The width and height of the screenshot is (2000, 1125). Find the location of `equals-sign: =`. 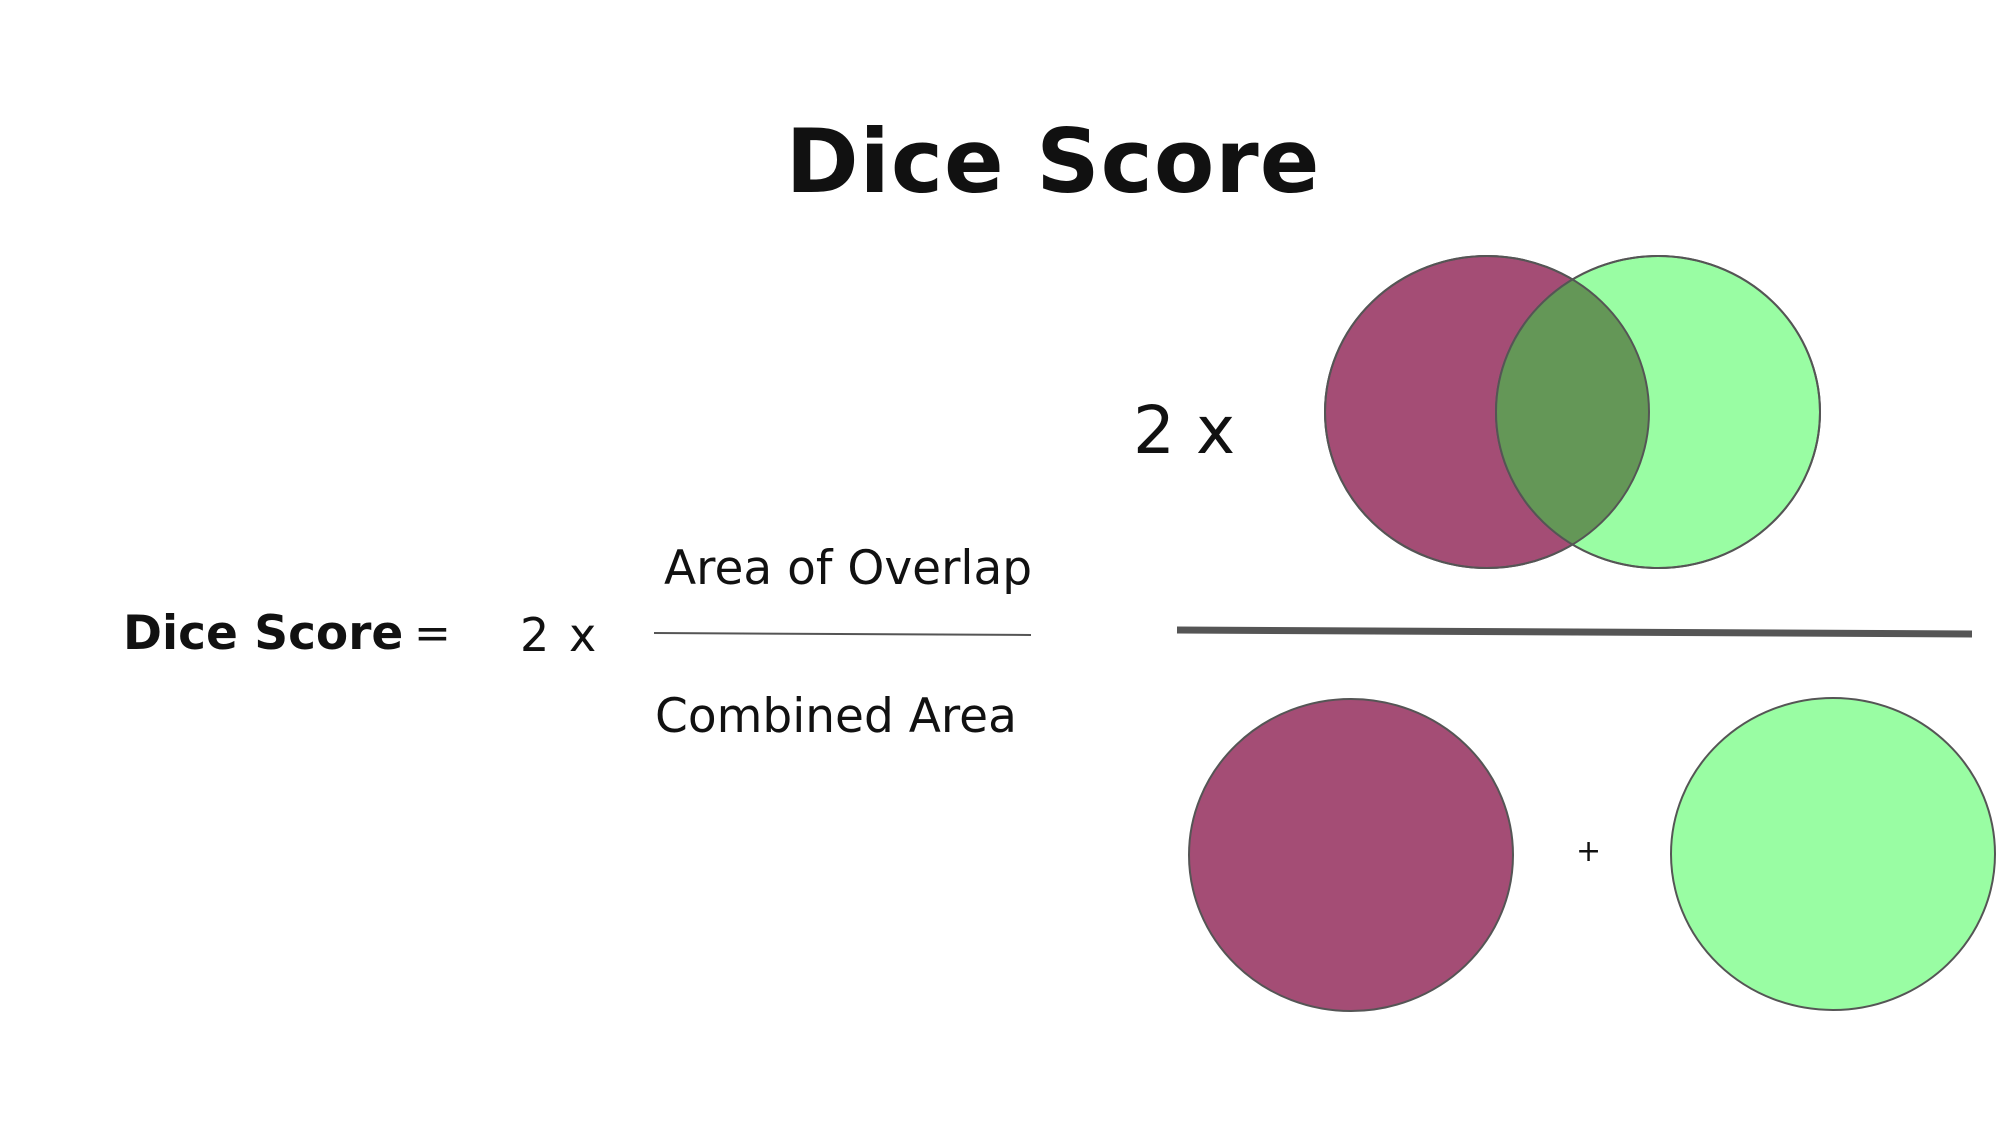

equals-sign: = is located at coordinates (432, 633).